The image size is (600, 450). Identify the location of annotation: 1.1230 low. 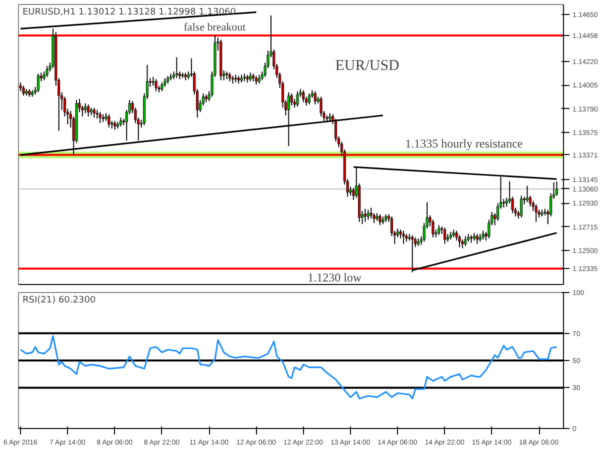
(335, 277).